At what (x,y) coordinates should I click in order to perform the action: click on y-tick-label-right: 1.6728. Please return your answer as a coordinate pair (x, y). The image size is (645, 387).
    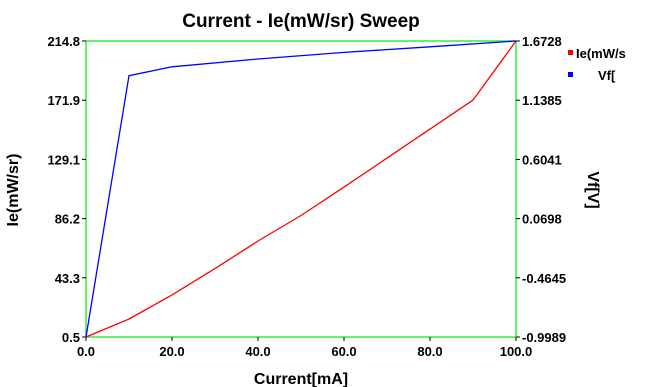
    Looking at the image, I should click on (542, 41).